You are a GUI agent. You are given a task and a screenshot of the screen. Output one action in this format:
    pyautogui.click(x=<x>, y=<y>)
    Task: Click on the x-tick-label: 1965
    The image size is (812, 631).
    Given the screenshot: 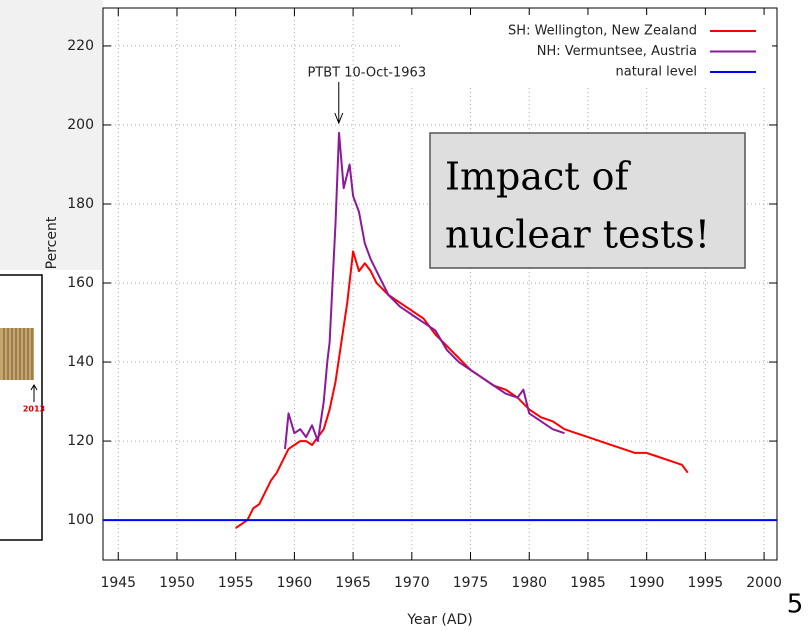 What is the action you would take?
    pyautogui.click(x=353, y=583)
    